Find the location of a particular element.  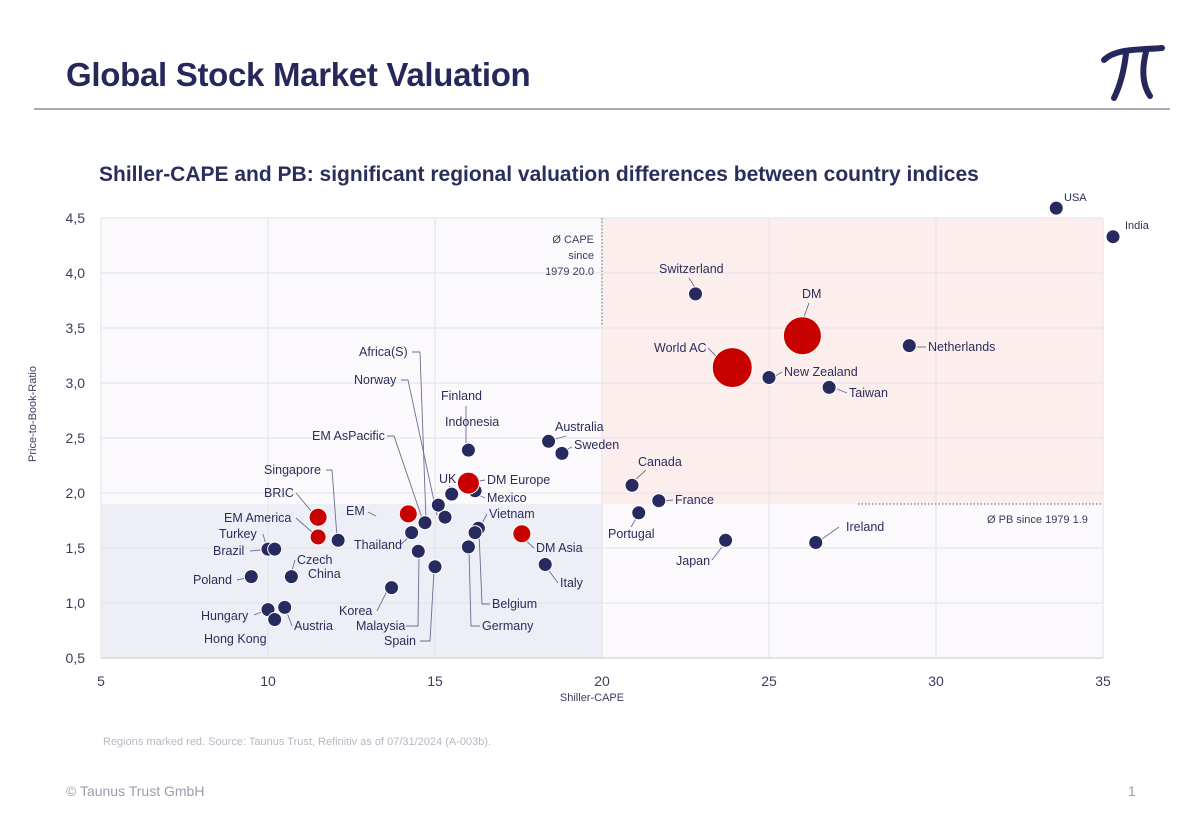

point-label-world-ac: World AC is located at coordinates (680, 348).